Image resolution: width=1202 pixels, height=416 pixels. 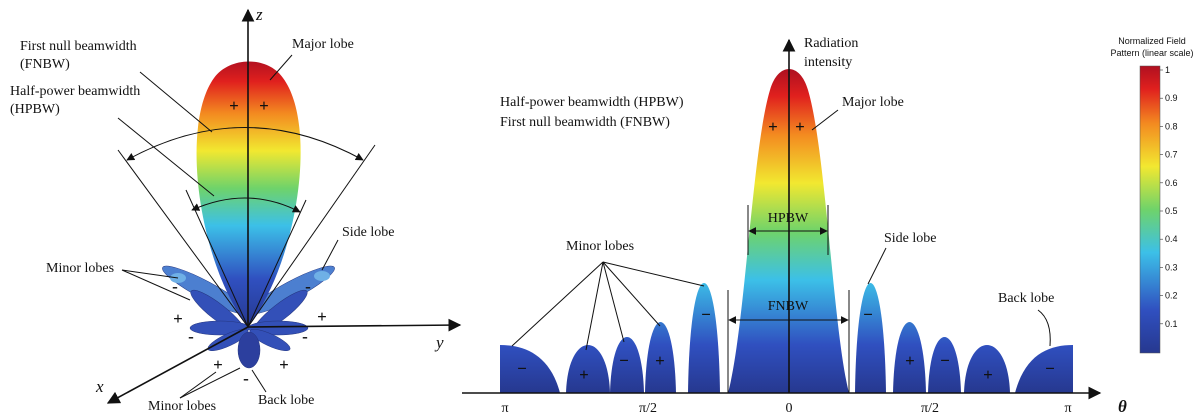 I want to click on colorbar-title: Pattern (linear scale), so click(x=1151, y=53).